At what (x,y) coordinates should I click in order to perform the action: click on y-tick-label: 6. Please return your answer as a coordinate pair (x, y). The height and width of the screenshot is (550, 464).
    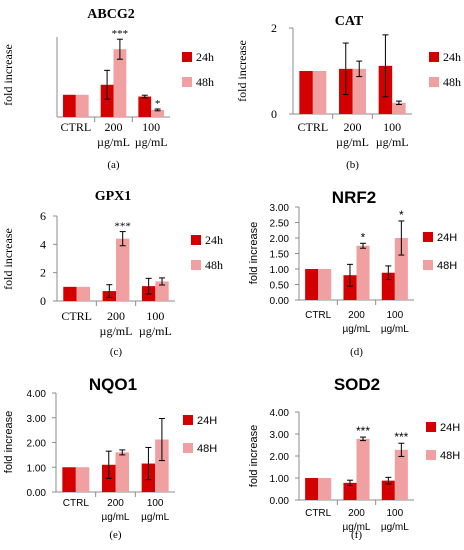
    Looking at the image, I should click on (43, 216).